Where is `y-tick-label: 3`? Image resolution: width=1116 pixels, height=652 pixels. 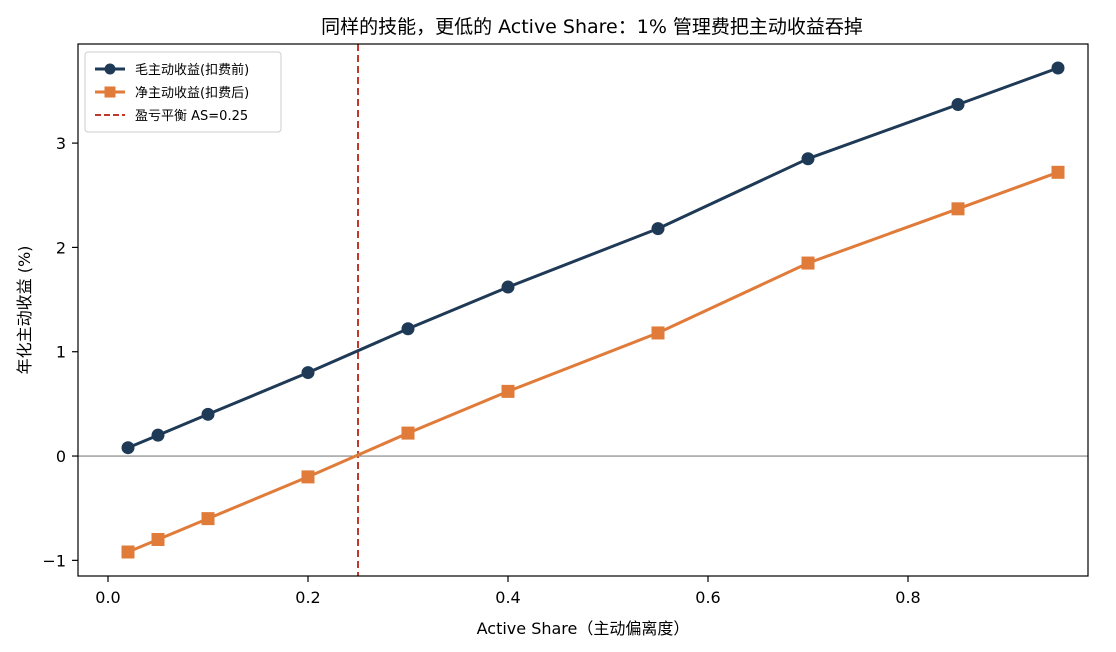
y-tick-label: 3 is located at coordinates (61, 143).